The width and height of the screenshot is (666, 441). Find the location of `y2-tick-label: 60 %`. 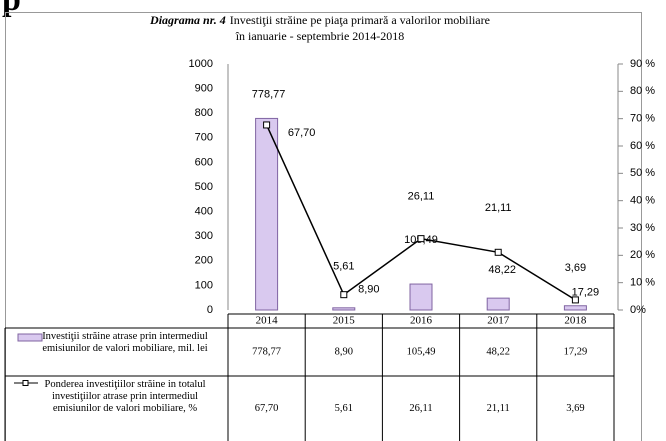

y2-tick-label: 60 % is located at coordinates (642, 146).